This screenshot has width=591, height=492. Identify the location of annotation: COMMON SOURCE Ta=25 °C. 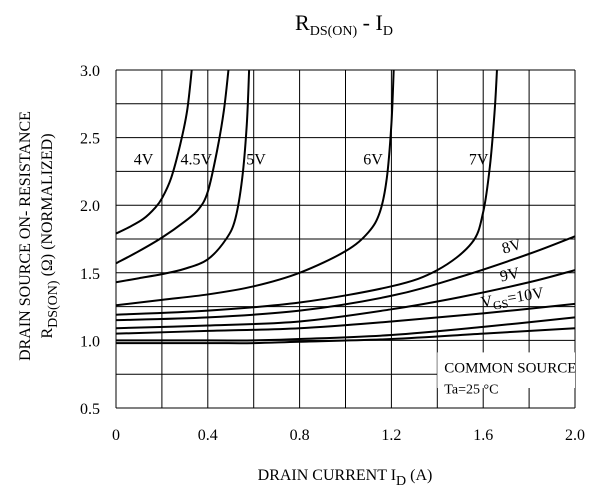
(506, 374).